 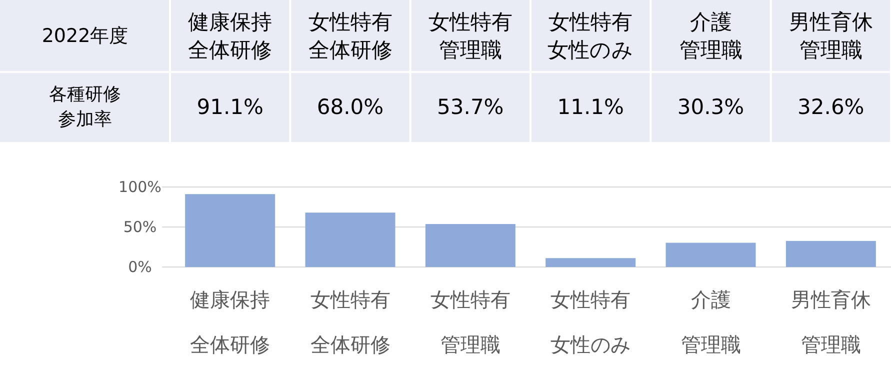 I want to click on category-label: 女性特有管理職, so click(x=470, y=36).